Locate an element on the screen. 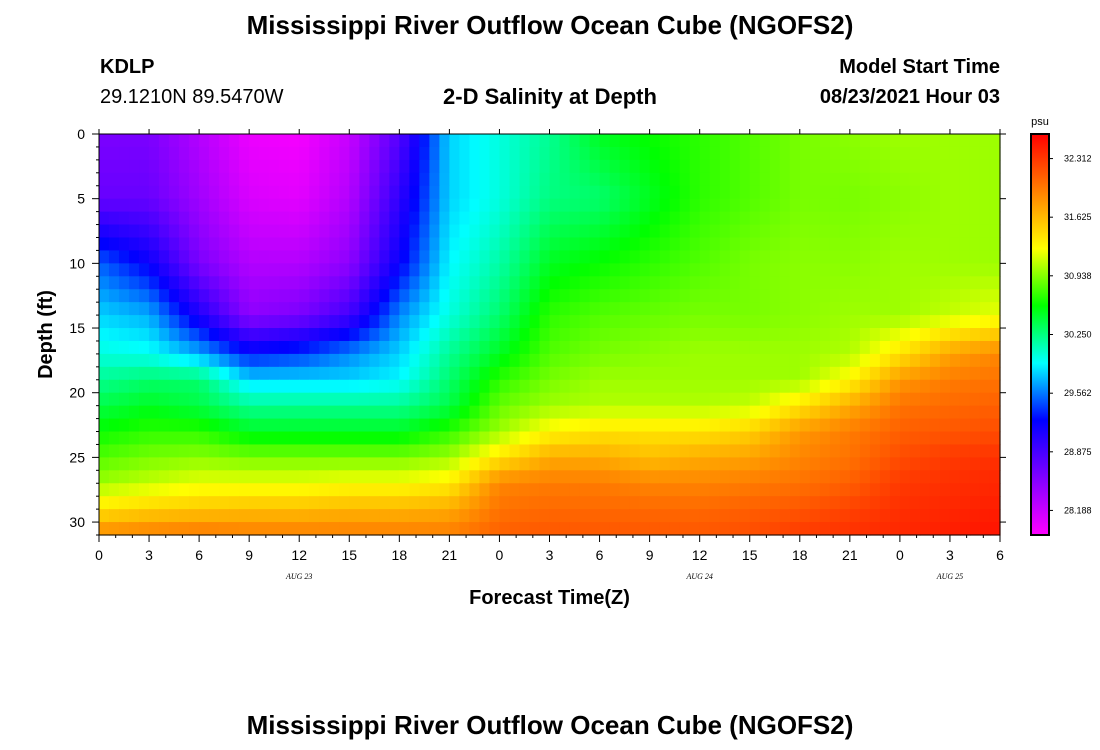 The image size is (1100, 750). colorbar-tick-label: 31.625 is located at coordinates (1078, 217).